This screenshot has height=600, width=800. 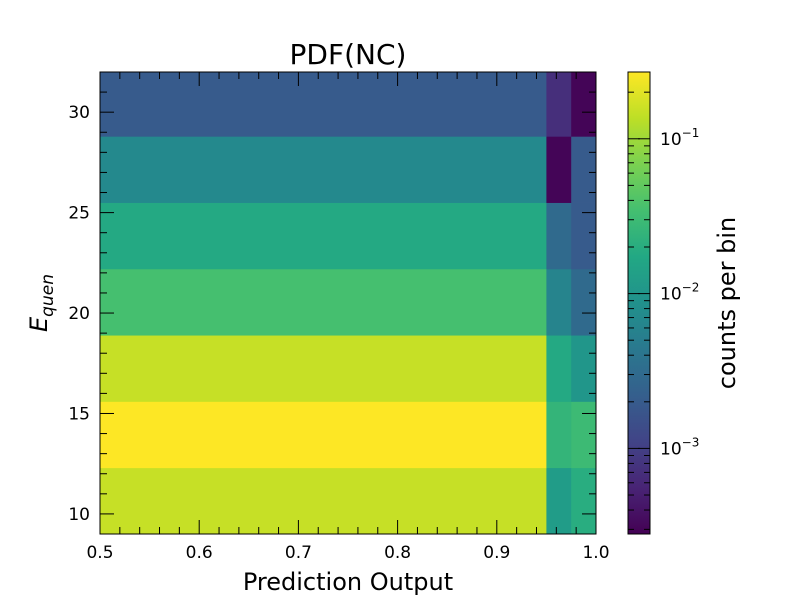 What do you see at coordinates (496, 553) in the screenshot?
I see `x-tick-label: 0.9` at bounding box center [496, 553].